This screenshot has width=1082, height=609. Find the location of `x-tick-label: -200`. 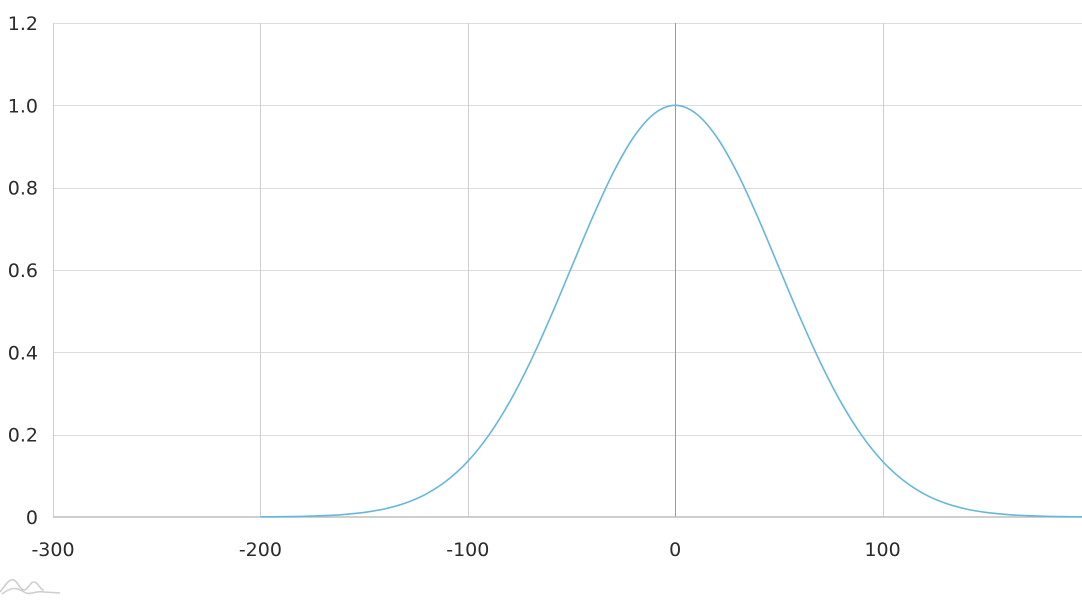

x-tick-label: -200 is located at coordinates (260, 550).